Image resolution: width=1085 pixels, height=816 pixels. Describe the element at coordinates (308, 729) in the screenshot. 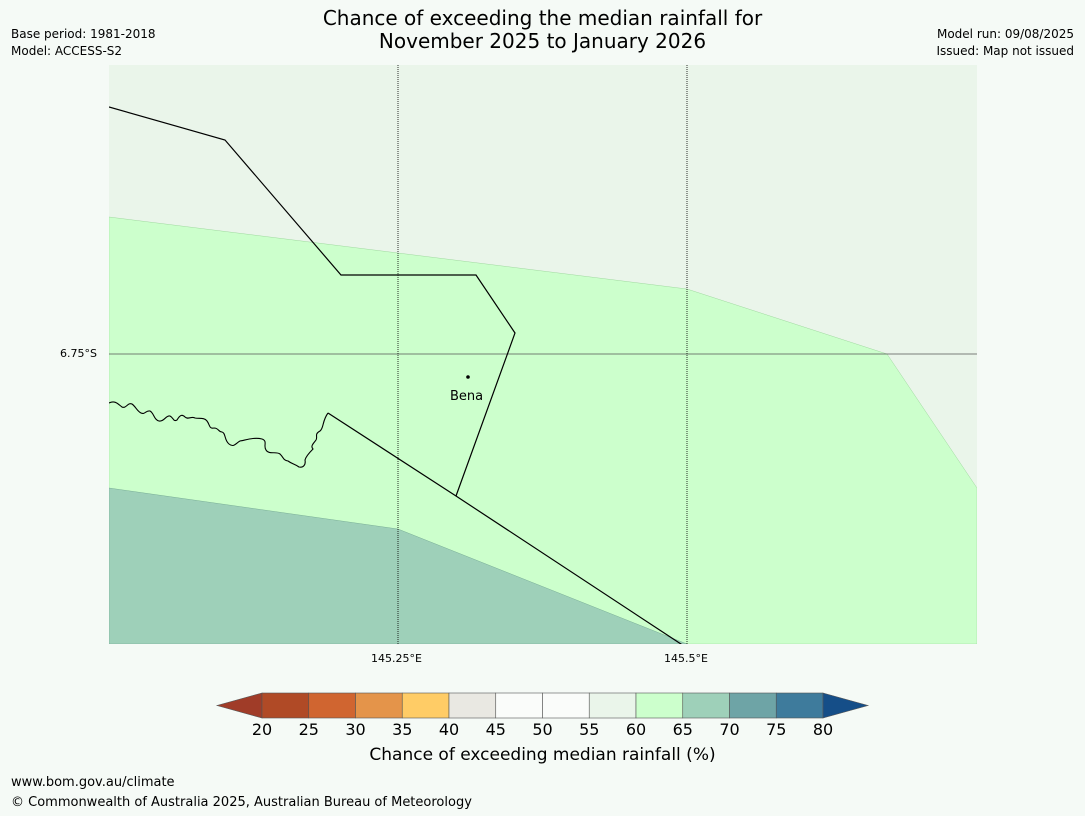

I see `colorbar-tick-label: 25` at that location.